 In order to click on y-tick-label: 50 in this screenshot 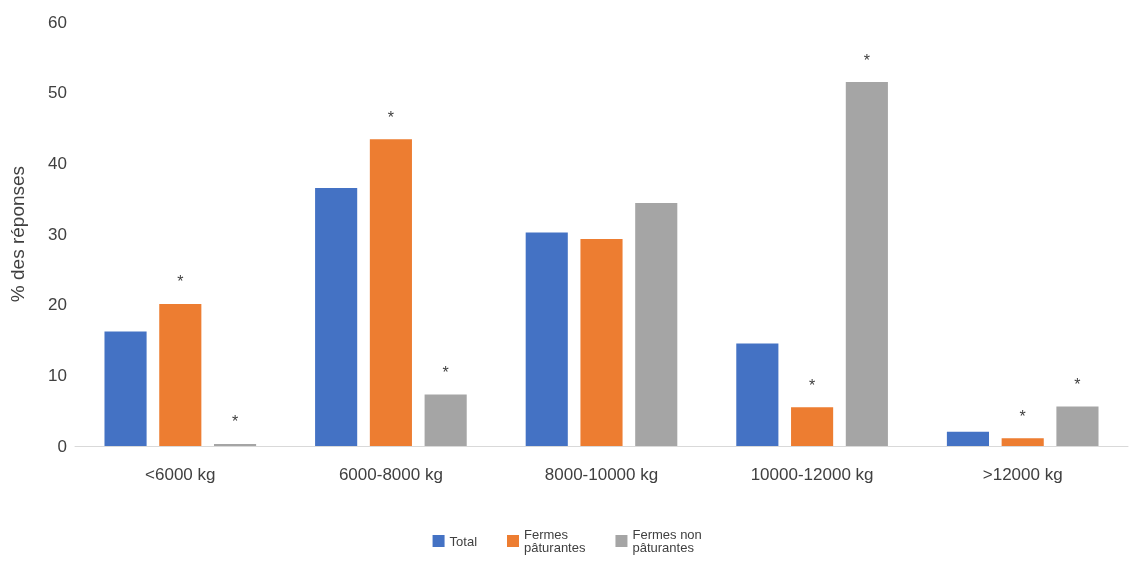, I will do `click(57, 93)`.